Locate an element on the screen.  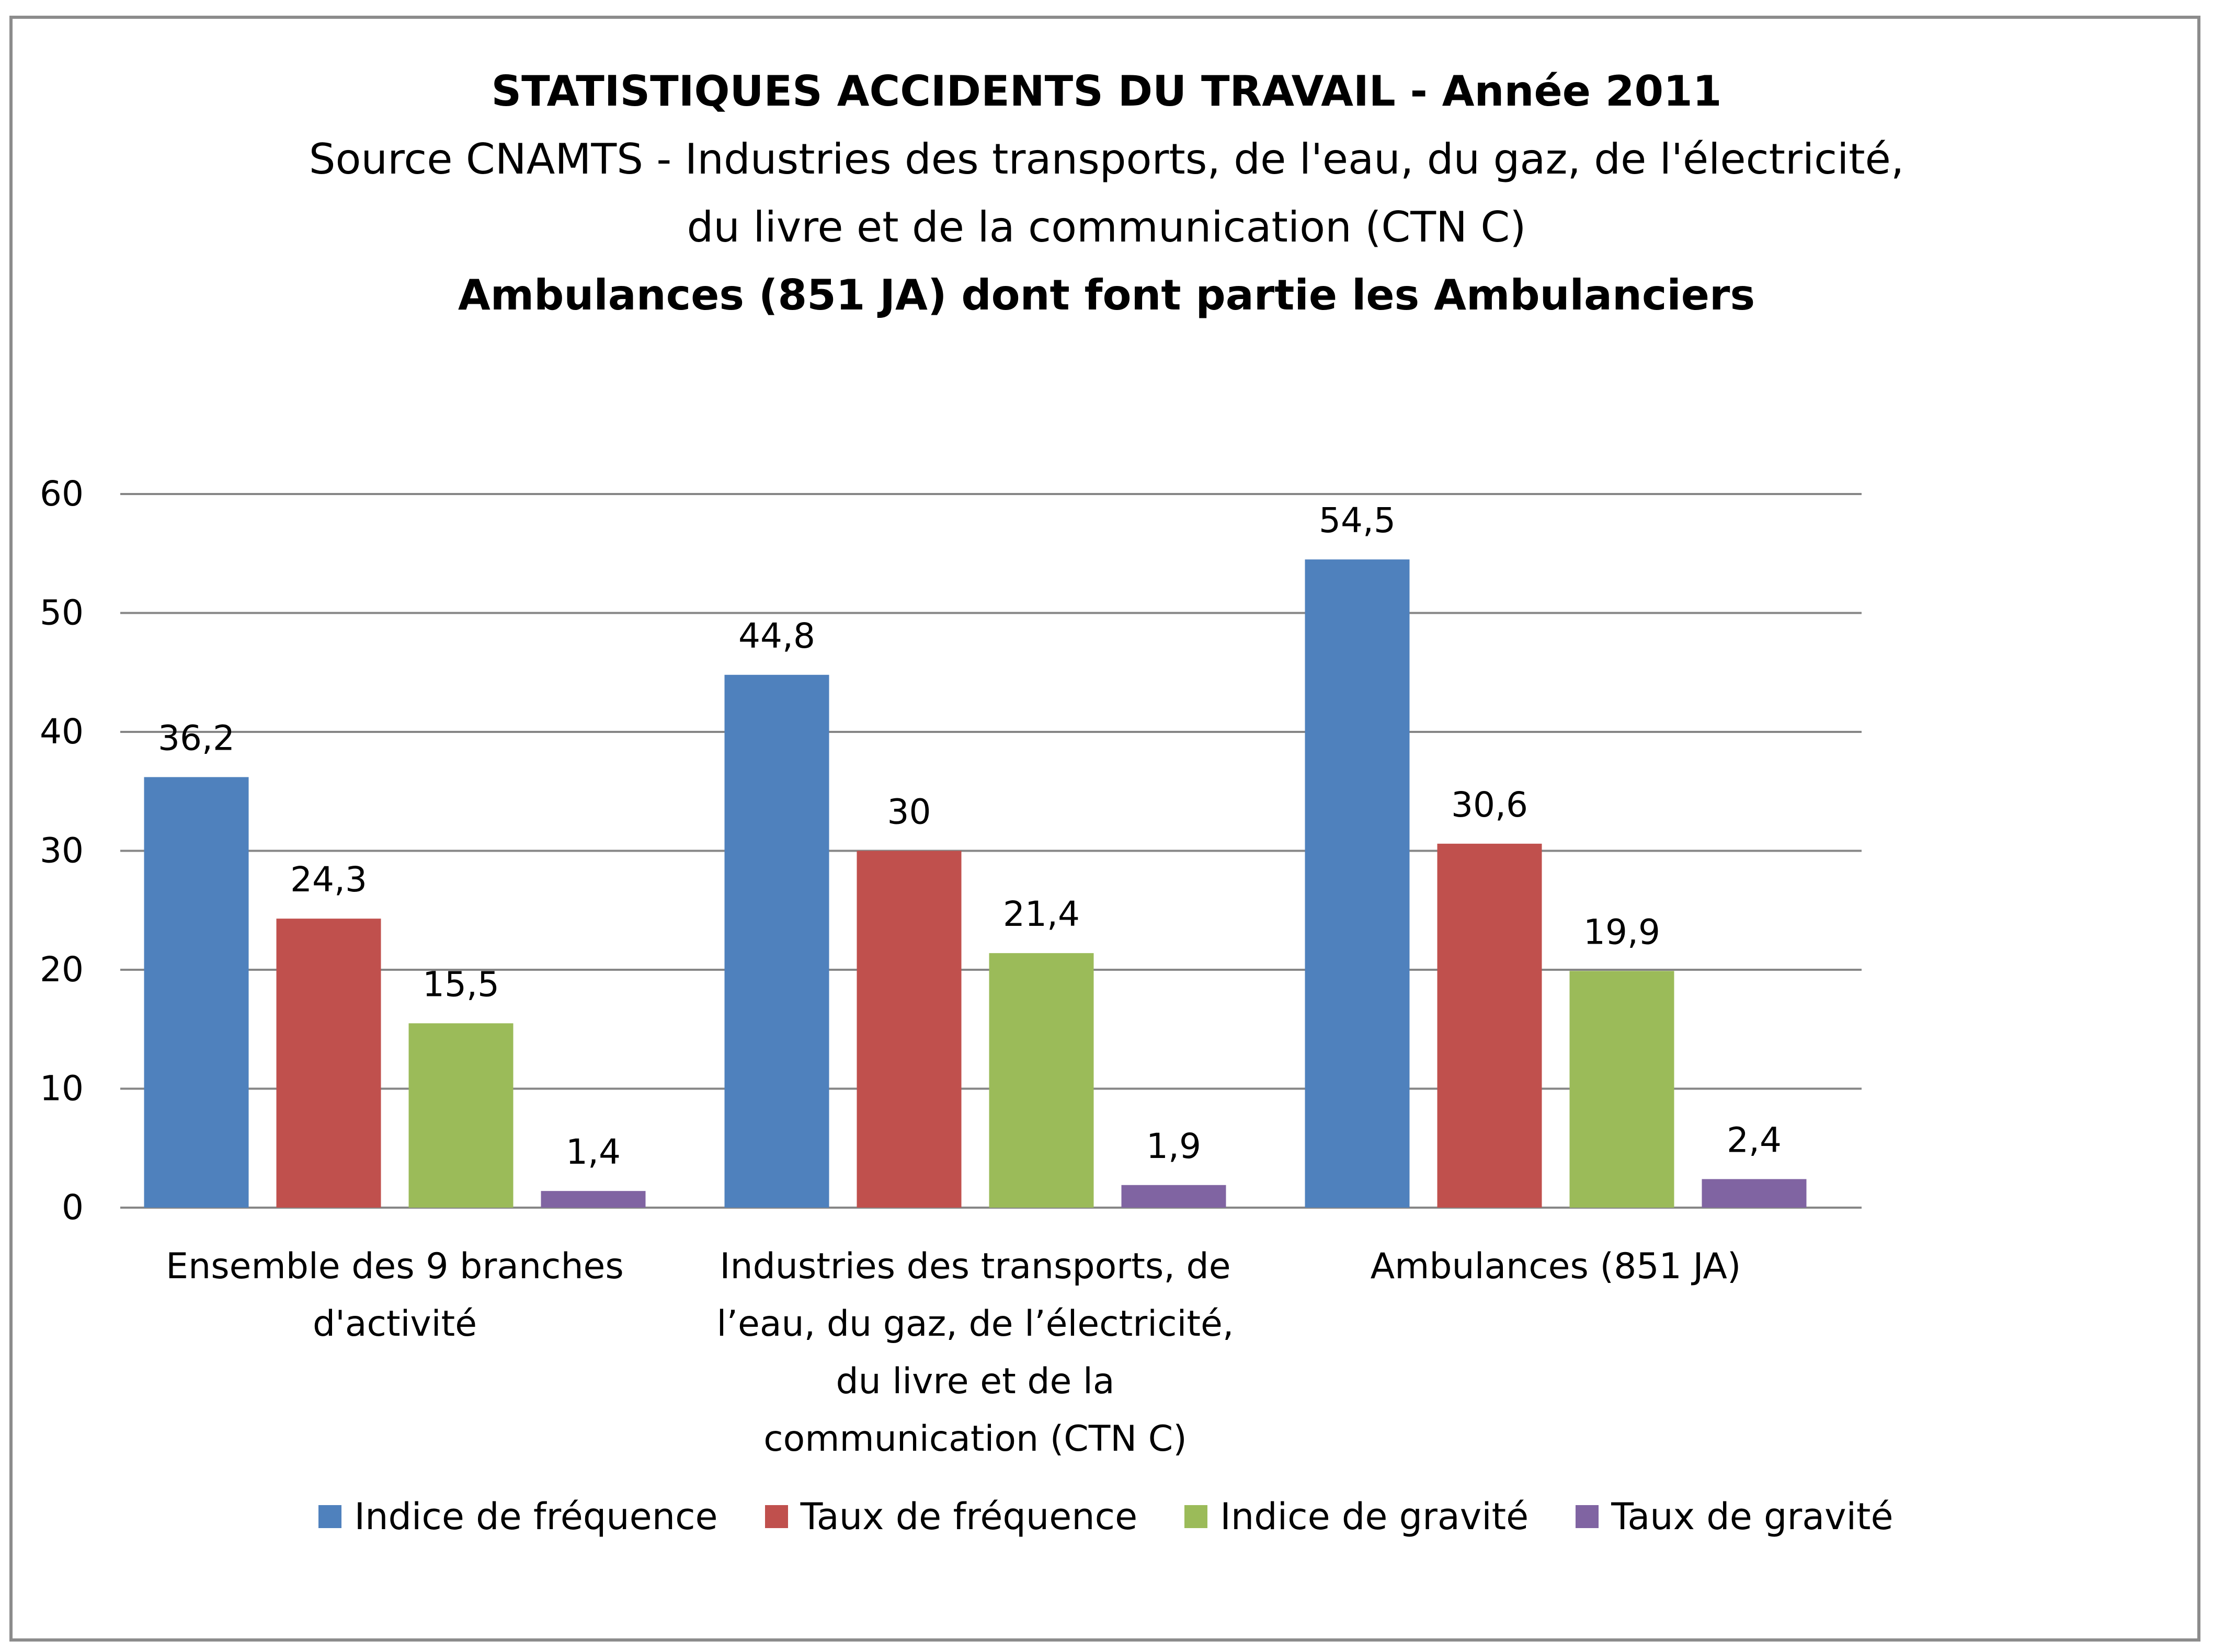
y-tick-label: 50 is located at coordinates (62, 613).